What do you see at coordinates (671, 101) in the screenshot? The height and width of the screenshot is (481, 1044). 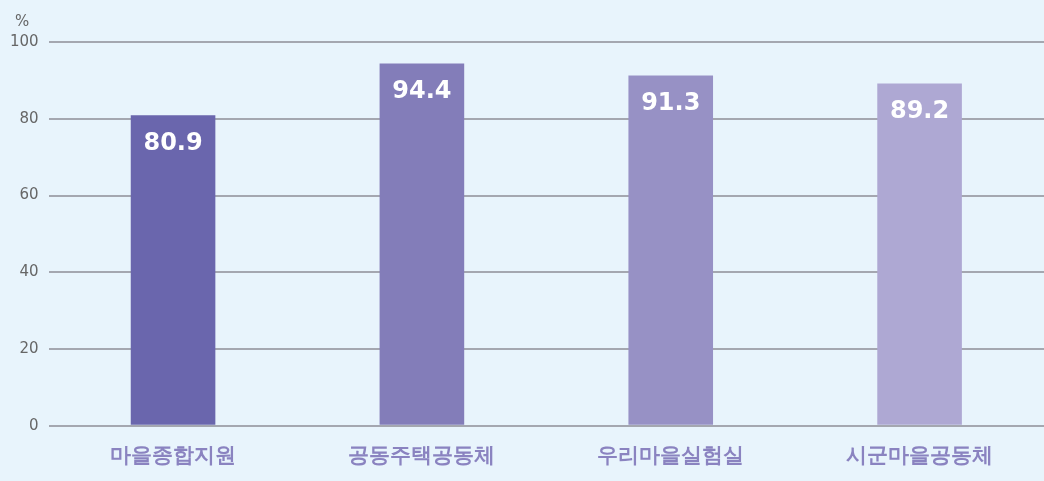 I see `data-label: 91.3` at bounding box center [671, 101].